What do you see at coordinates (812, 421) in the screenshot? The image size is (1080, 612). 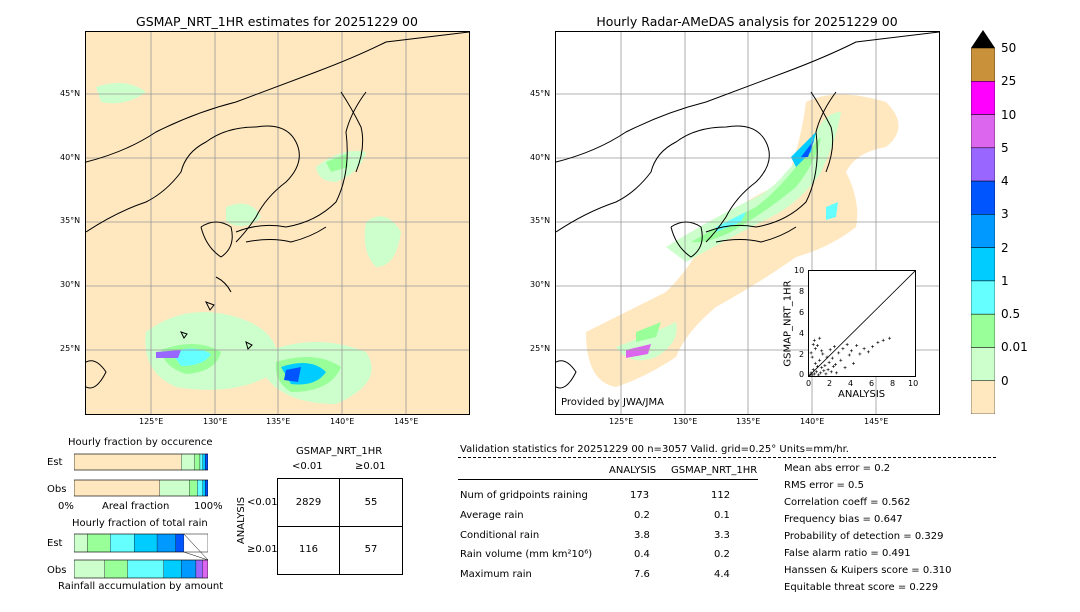 I see `right-lon-tick-4: 140°E` at bounding box center [812, 421].